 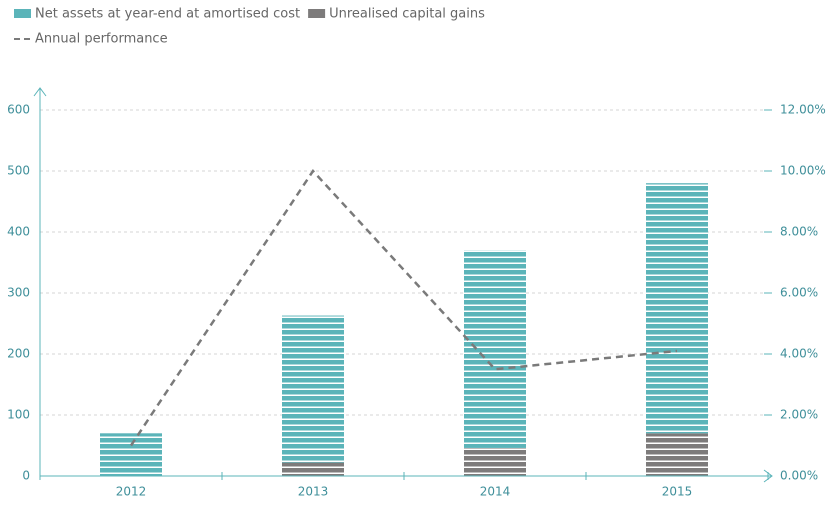 What do you see at coordinates (799, 476) in the screenshot?
I see `y2-tick-label: 0.00%` at bounding box center [799, 476].